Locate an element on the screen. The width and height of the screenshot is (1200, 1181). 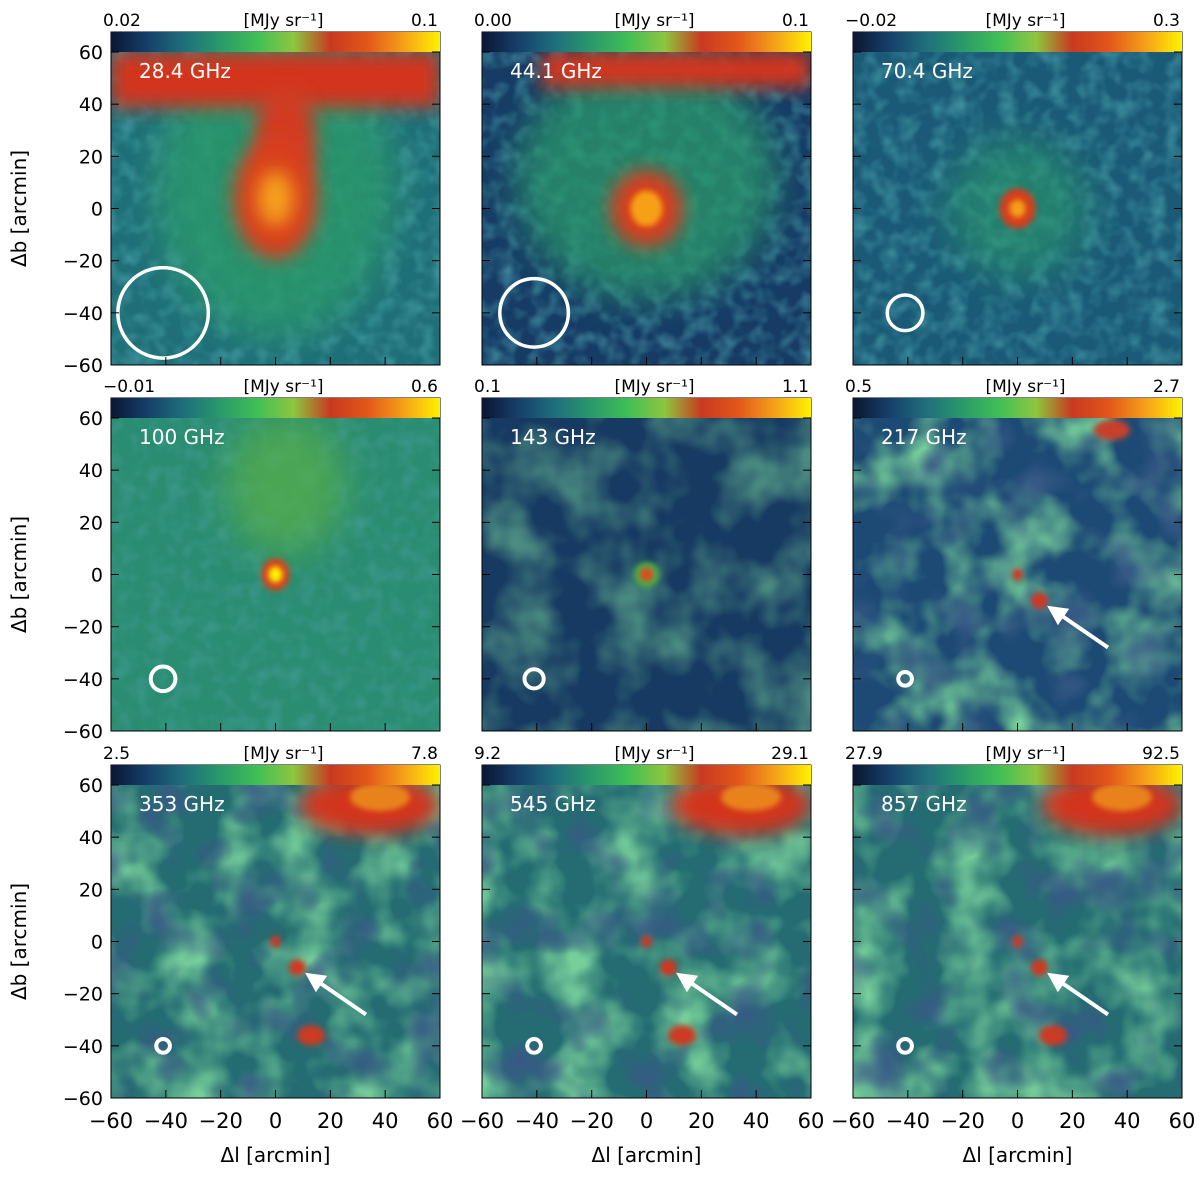
frequency-label: 545 GHz is located at coordinates (553, 804).